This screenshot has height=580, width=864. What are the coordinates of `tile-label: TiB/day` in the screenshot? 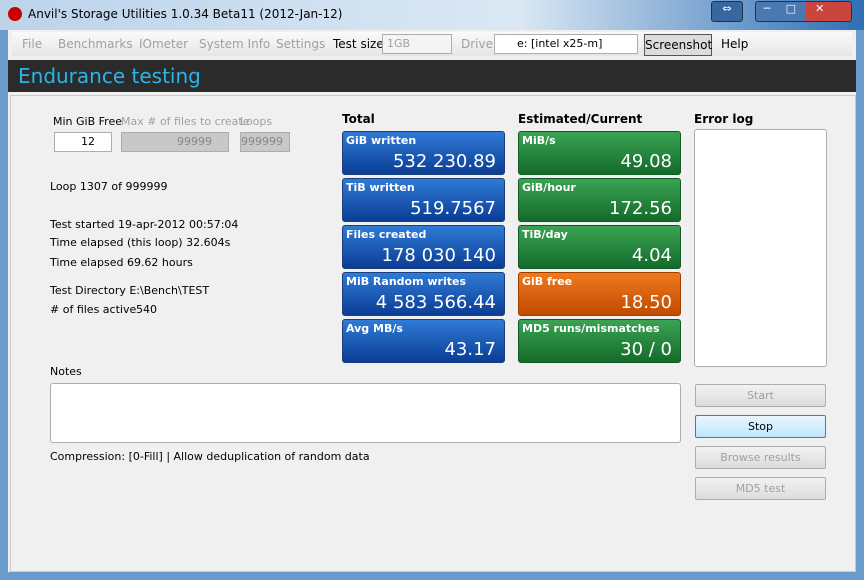 It's located at (545, 234).